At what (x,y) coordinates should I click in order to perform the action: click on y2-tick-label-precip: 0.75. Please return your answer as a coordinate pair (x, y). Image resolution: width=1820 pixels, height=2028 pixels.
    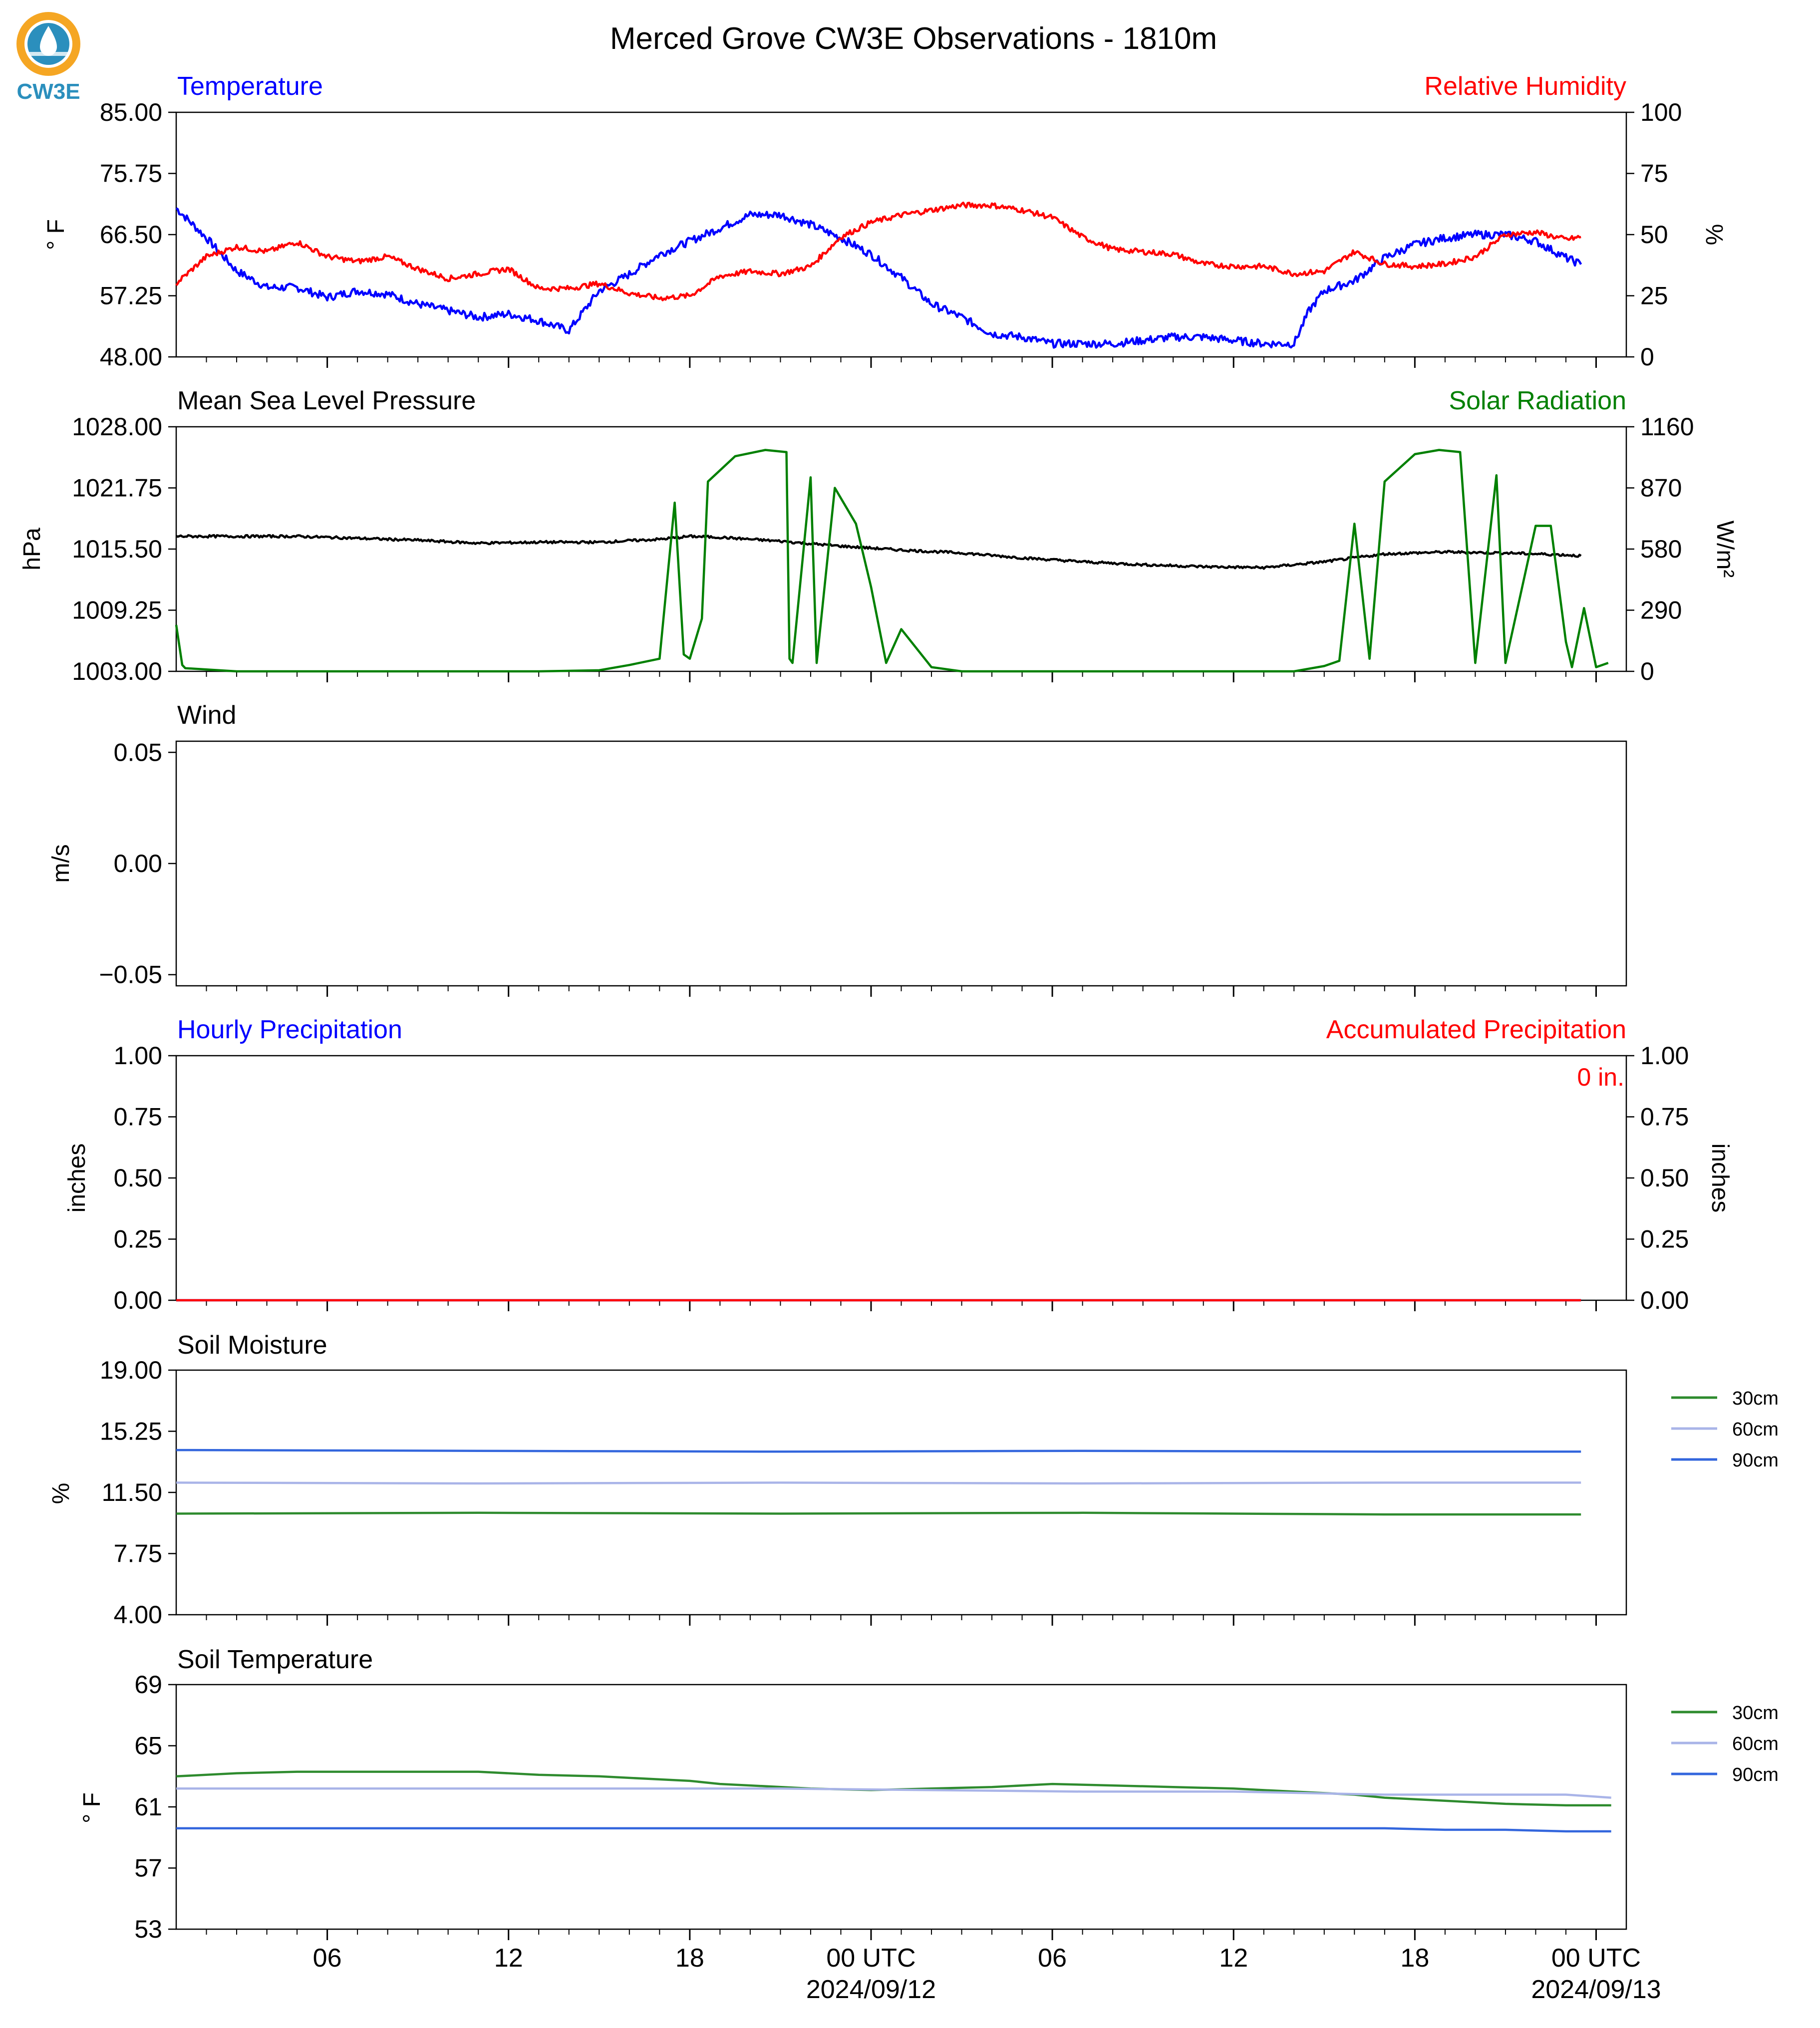
    Looking at the image, I should click on (1664, 1117).